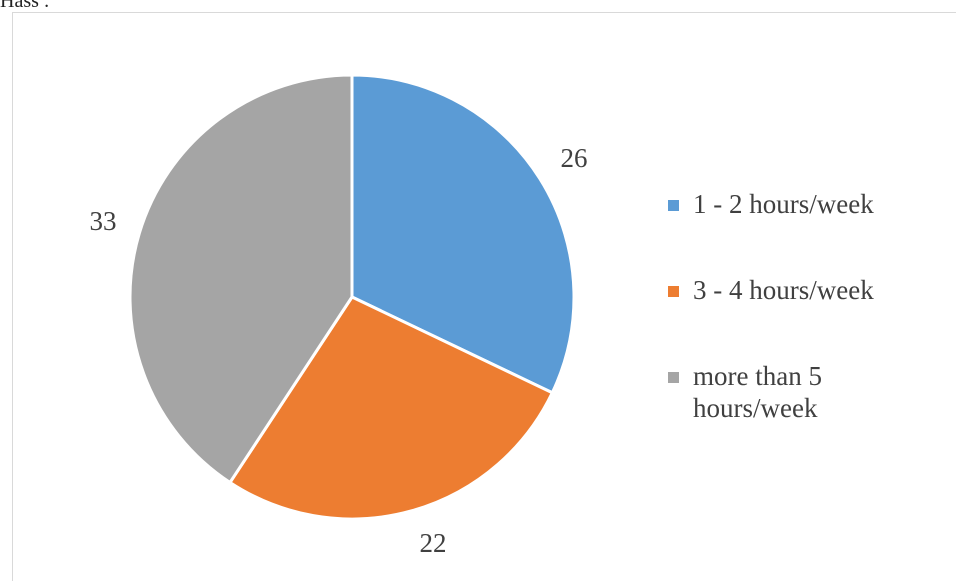 This screenshot has width=956, height=581. I want to click on legend-item-3-4-hours: 3 - 4 hours/week, so click(798, 290).